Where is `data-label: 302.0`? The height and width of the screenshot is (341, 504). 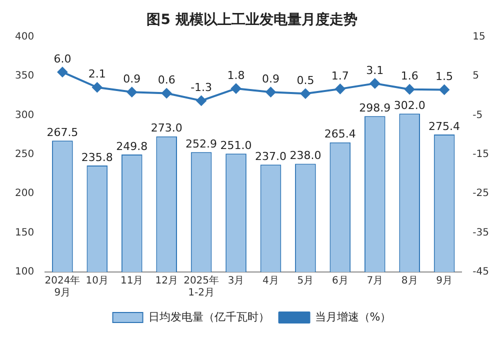 data-label: 302.0 is located at coordinates (410, 105).